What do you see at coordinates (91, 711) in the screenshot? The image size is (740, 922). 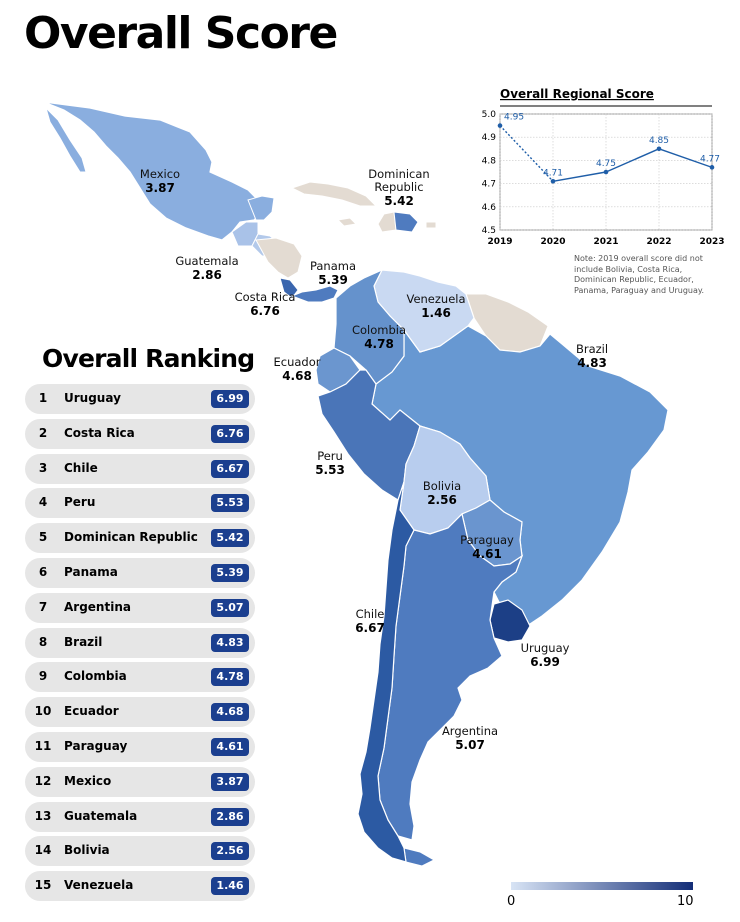 I see `ranking-country: Ecuador` at bounding box center [91, 711].